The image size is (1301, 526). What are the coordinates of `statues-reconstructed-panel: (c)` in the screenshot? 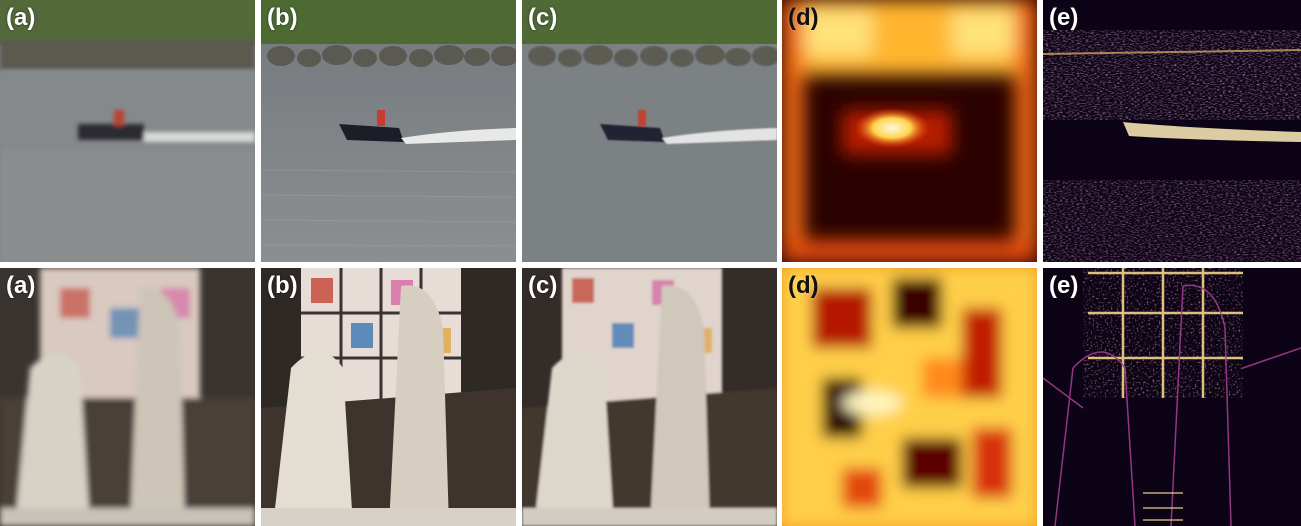 It's located at (649, 397).